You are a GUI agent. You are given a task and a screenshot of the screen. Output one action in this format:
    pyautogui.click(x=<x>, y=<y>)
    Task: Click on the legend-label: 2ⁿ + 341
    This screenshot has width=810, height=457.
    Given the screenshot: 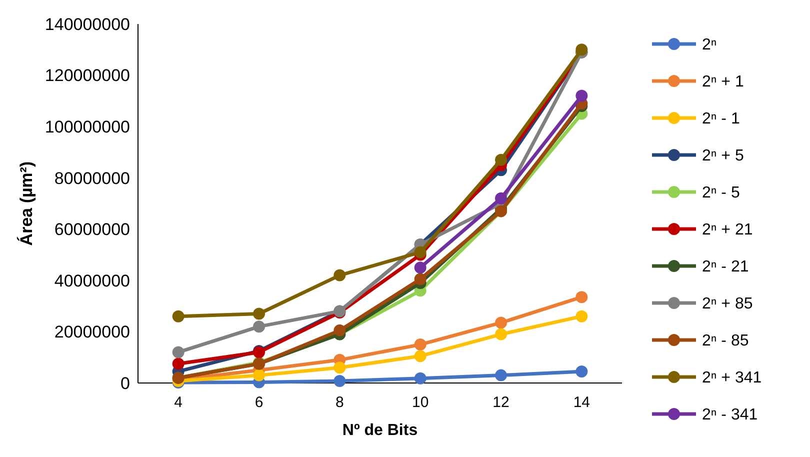 What is the action you would take?
    pyautogui.click(x=732, y=378)
    